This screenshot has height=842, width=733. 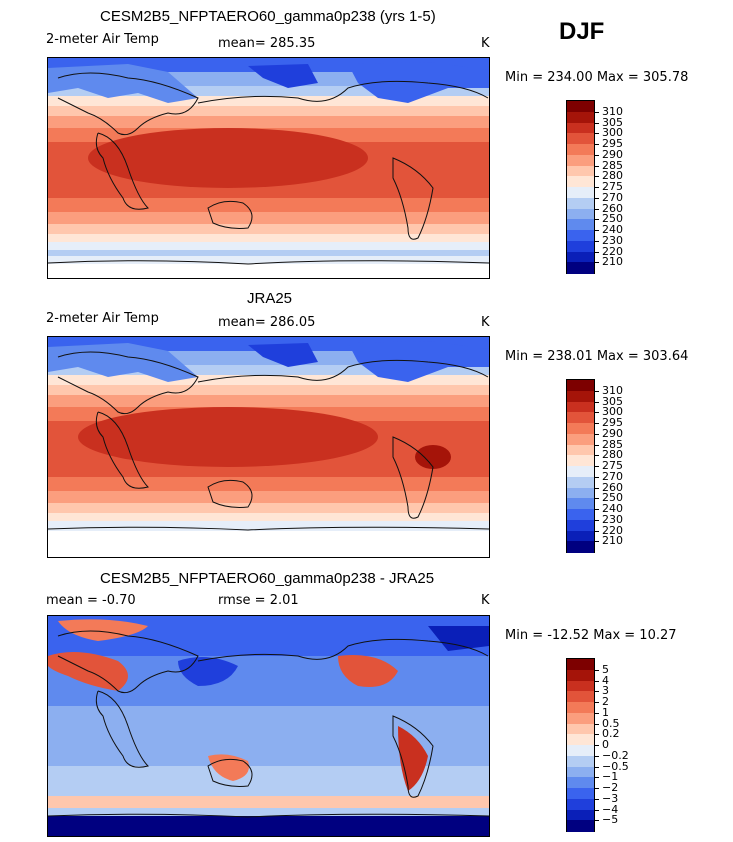 What do you see at coordinates (597, 77) in the screenshot?
I see `panel-1-minmax: Min = 234.00 Max = 305.78` at bounding box center [597, 77].